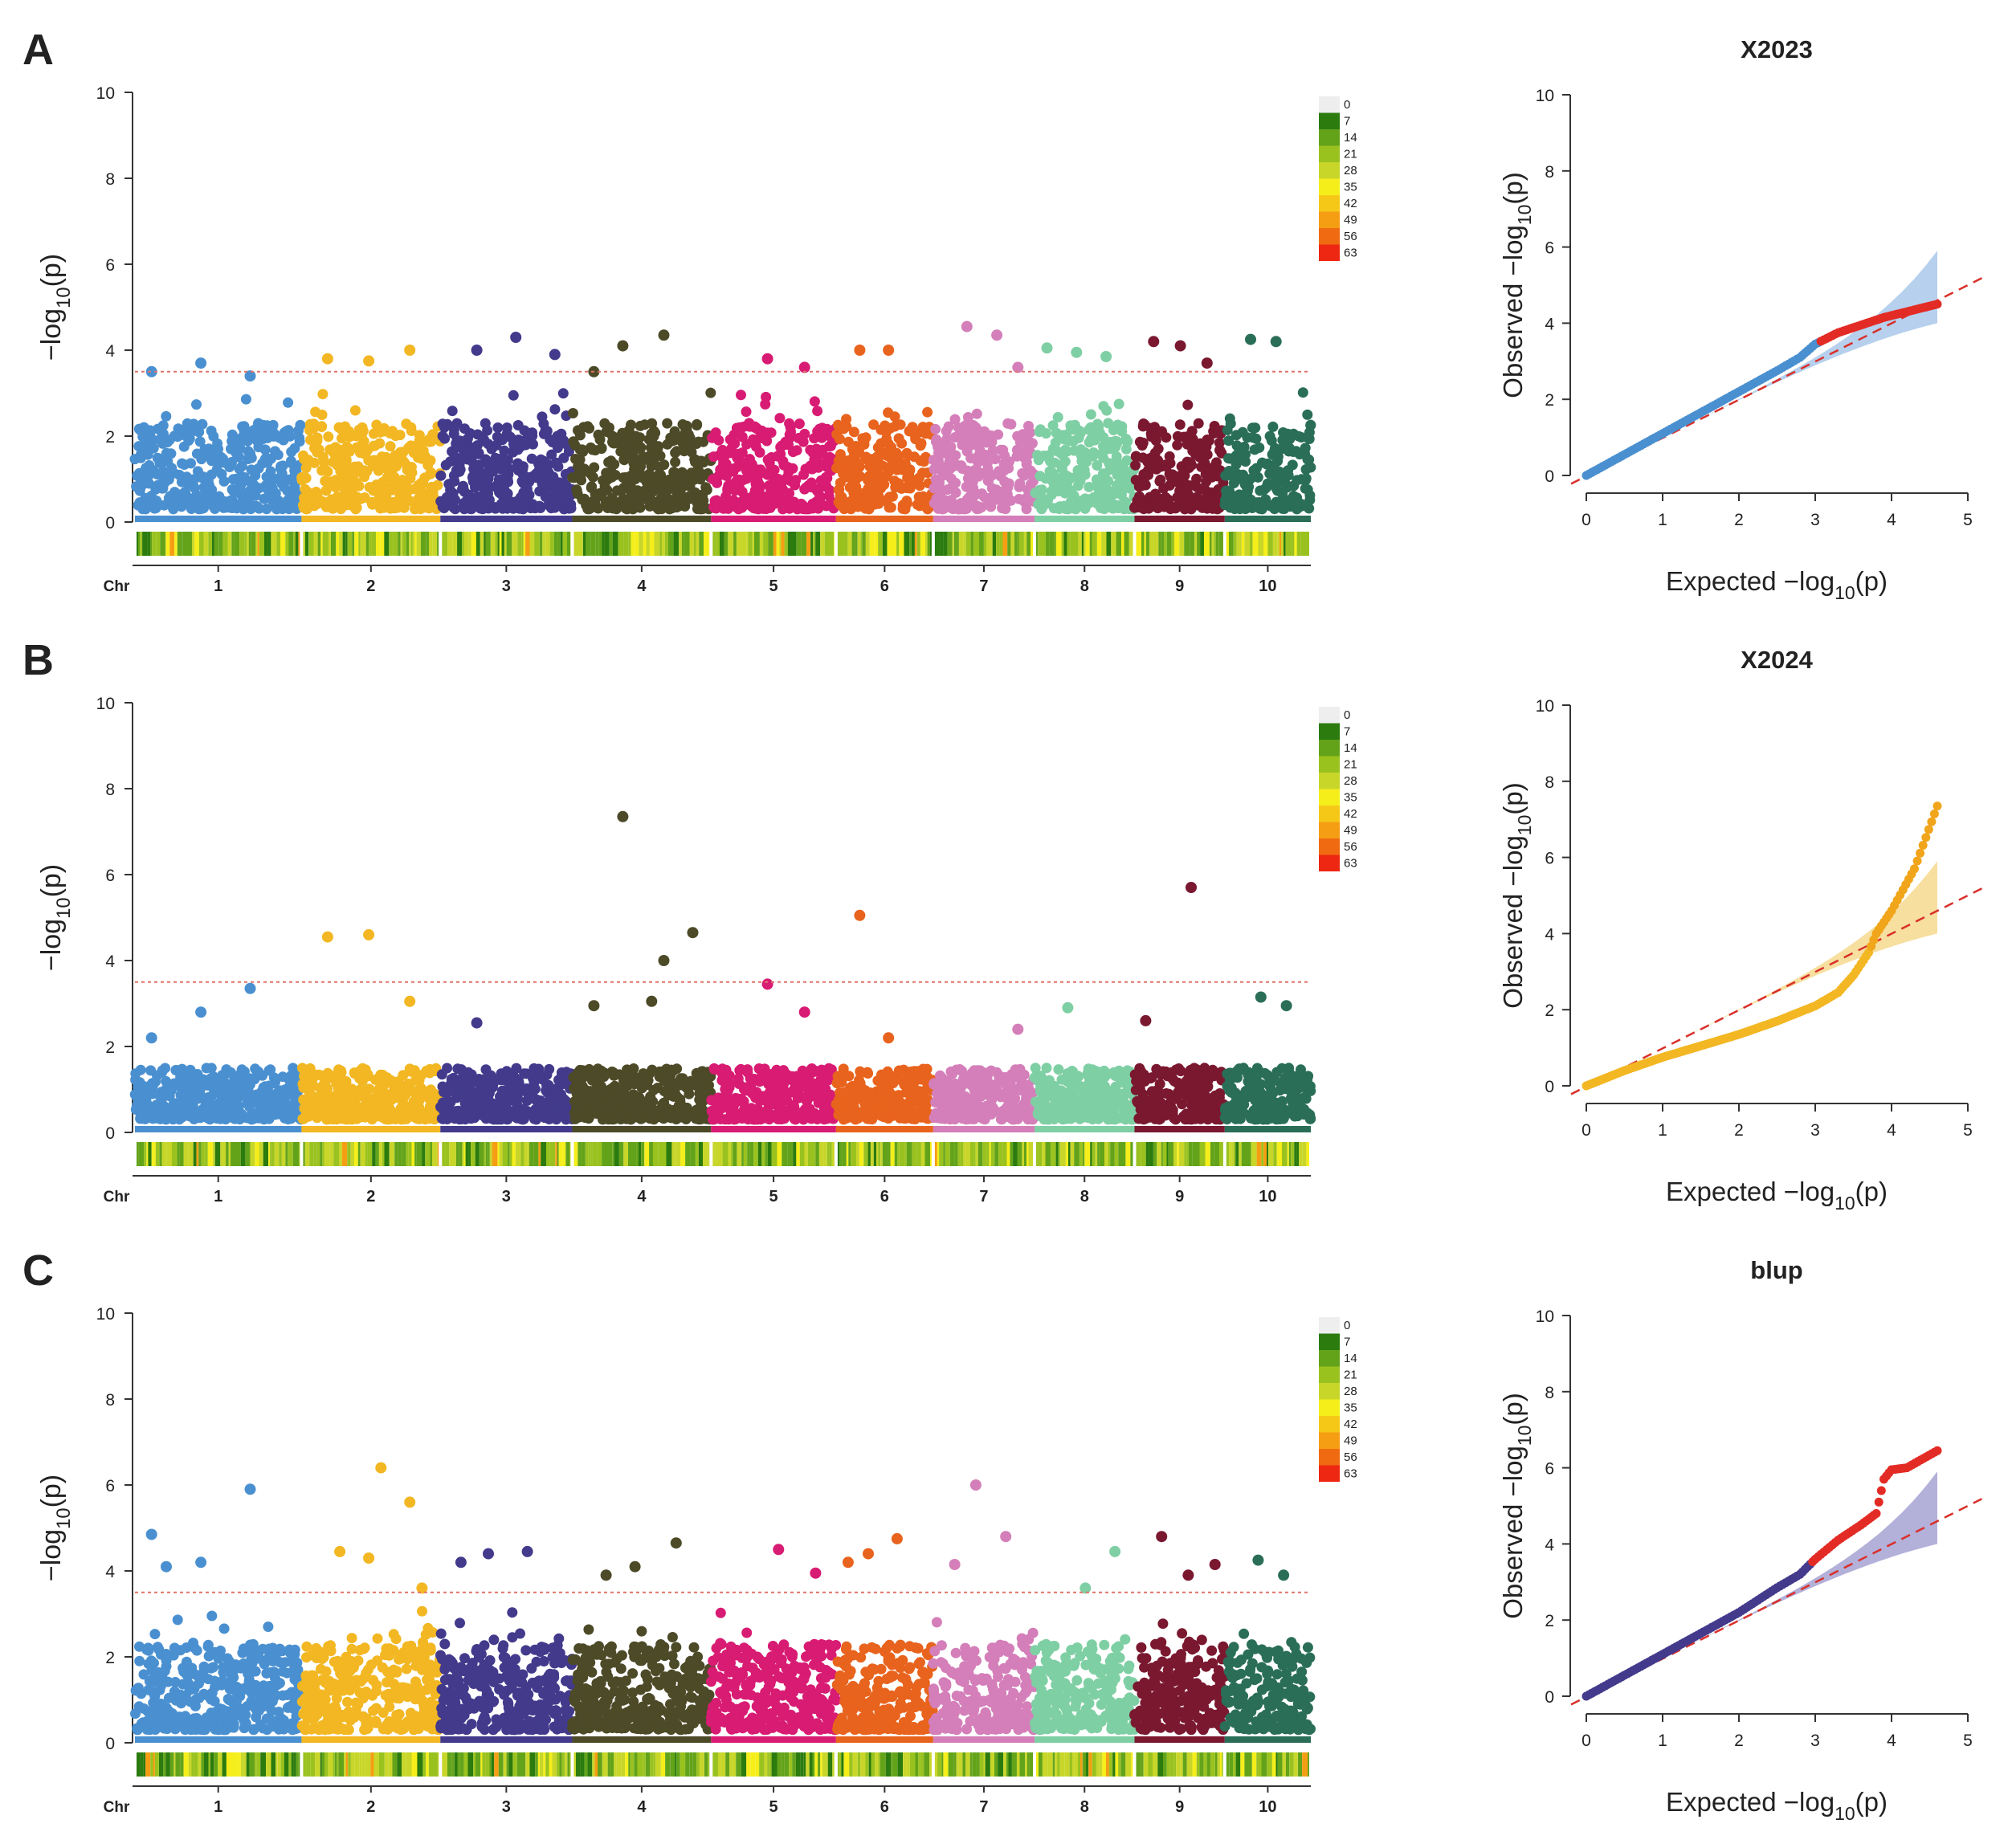  Describe the element at coordinates (885, 586) in the screenshot. I see `chr-tick-label: 6` at that location.